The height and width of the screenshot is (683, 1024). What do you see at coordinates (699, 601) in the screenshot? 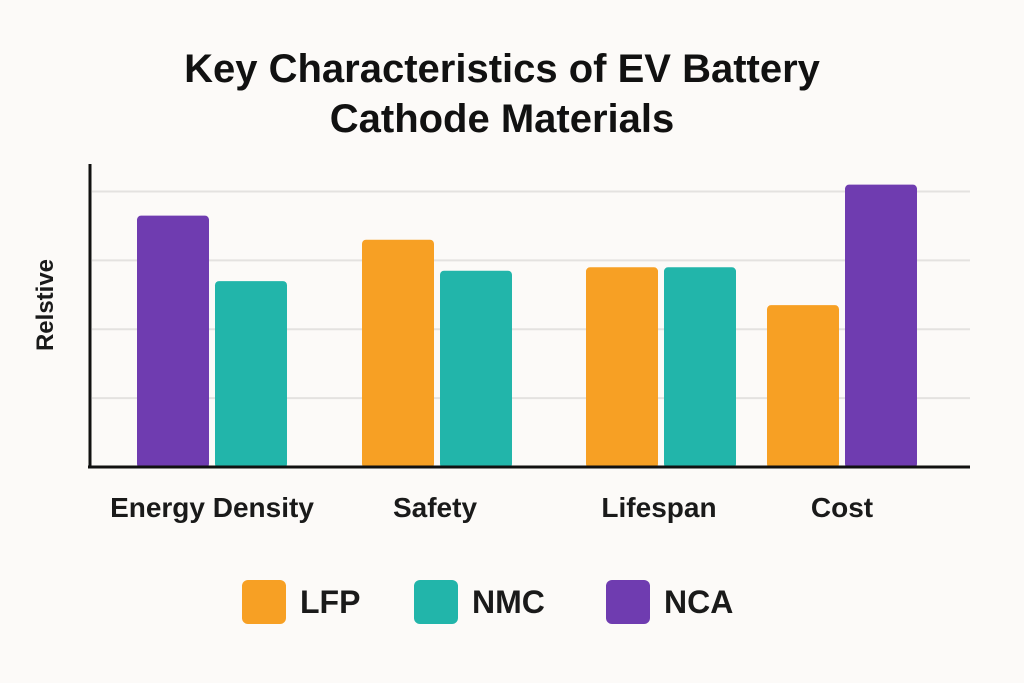
I see `legend-label-nca: NCA` at bounding box center [699, 601].